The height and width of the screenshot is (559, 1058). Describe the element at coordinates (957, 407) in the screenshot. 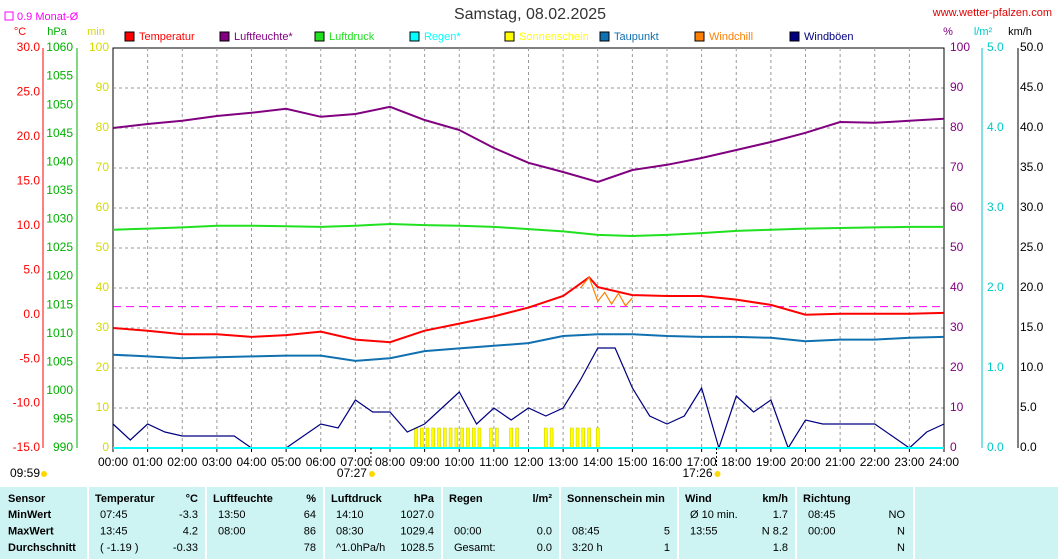

I see `y-tick-label: 10` at that location.